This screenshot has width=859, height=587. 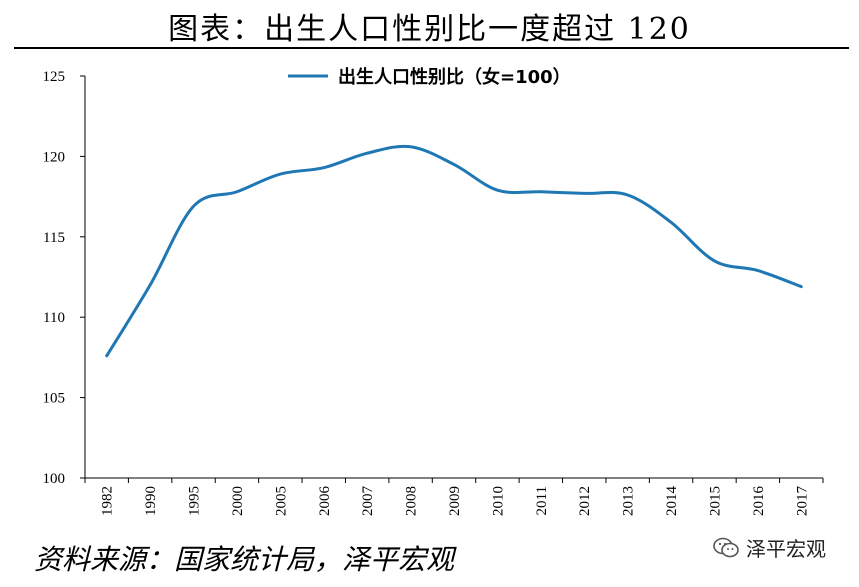 I want to click on watermark: 泽平宏观, so click(x=769, y=547).